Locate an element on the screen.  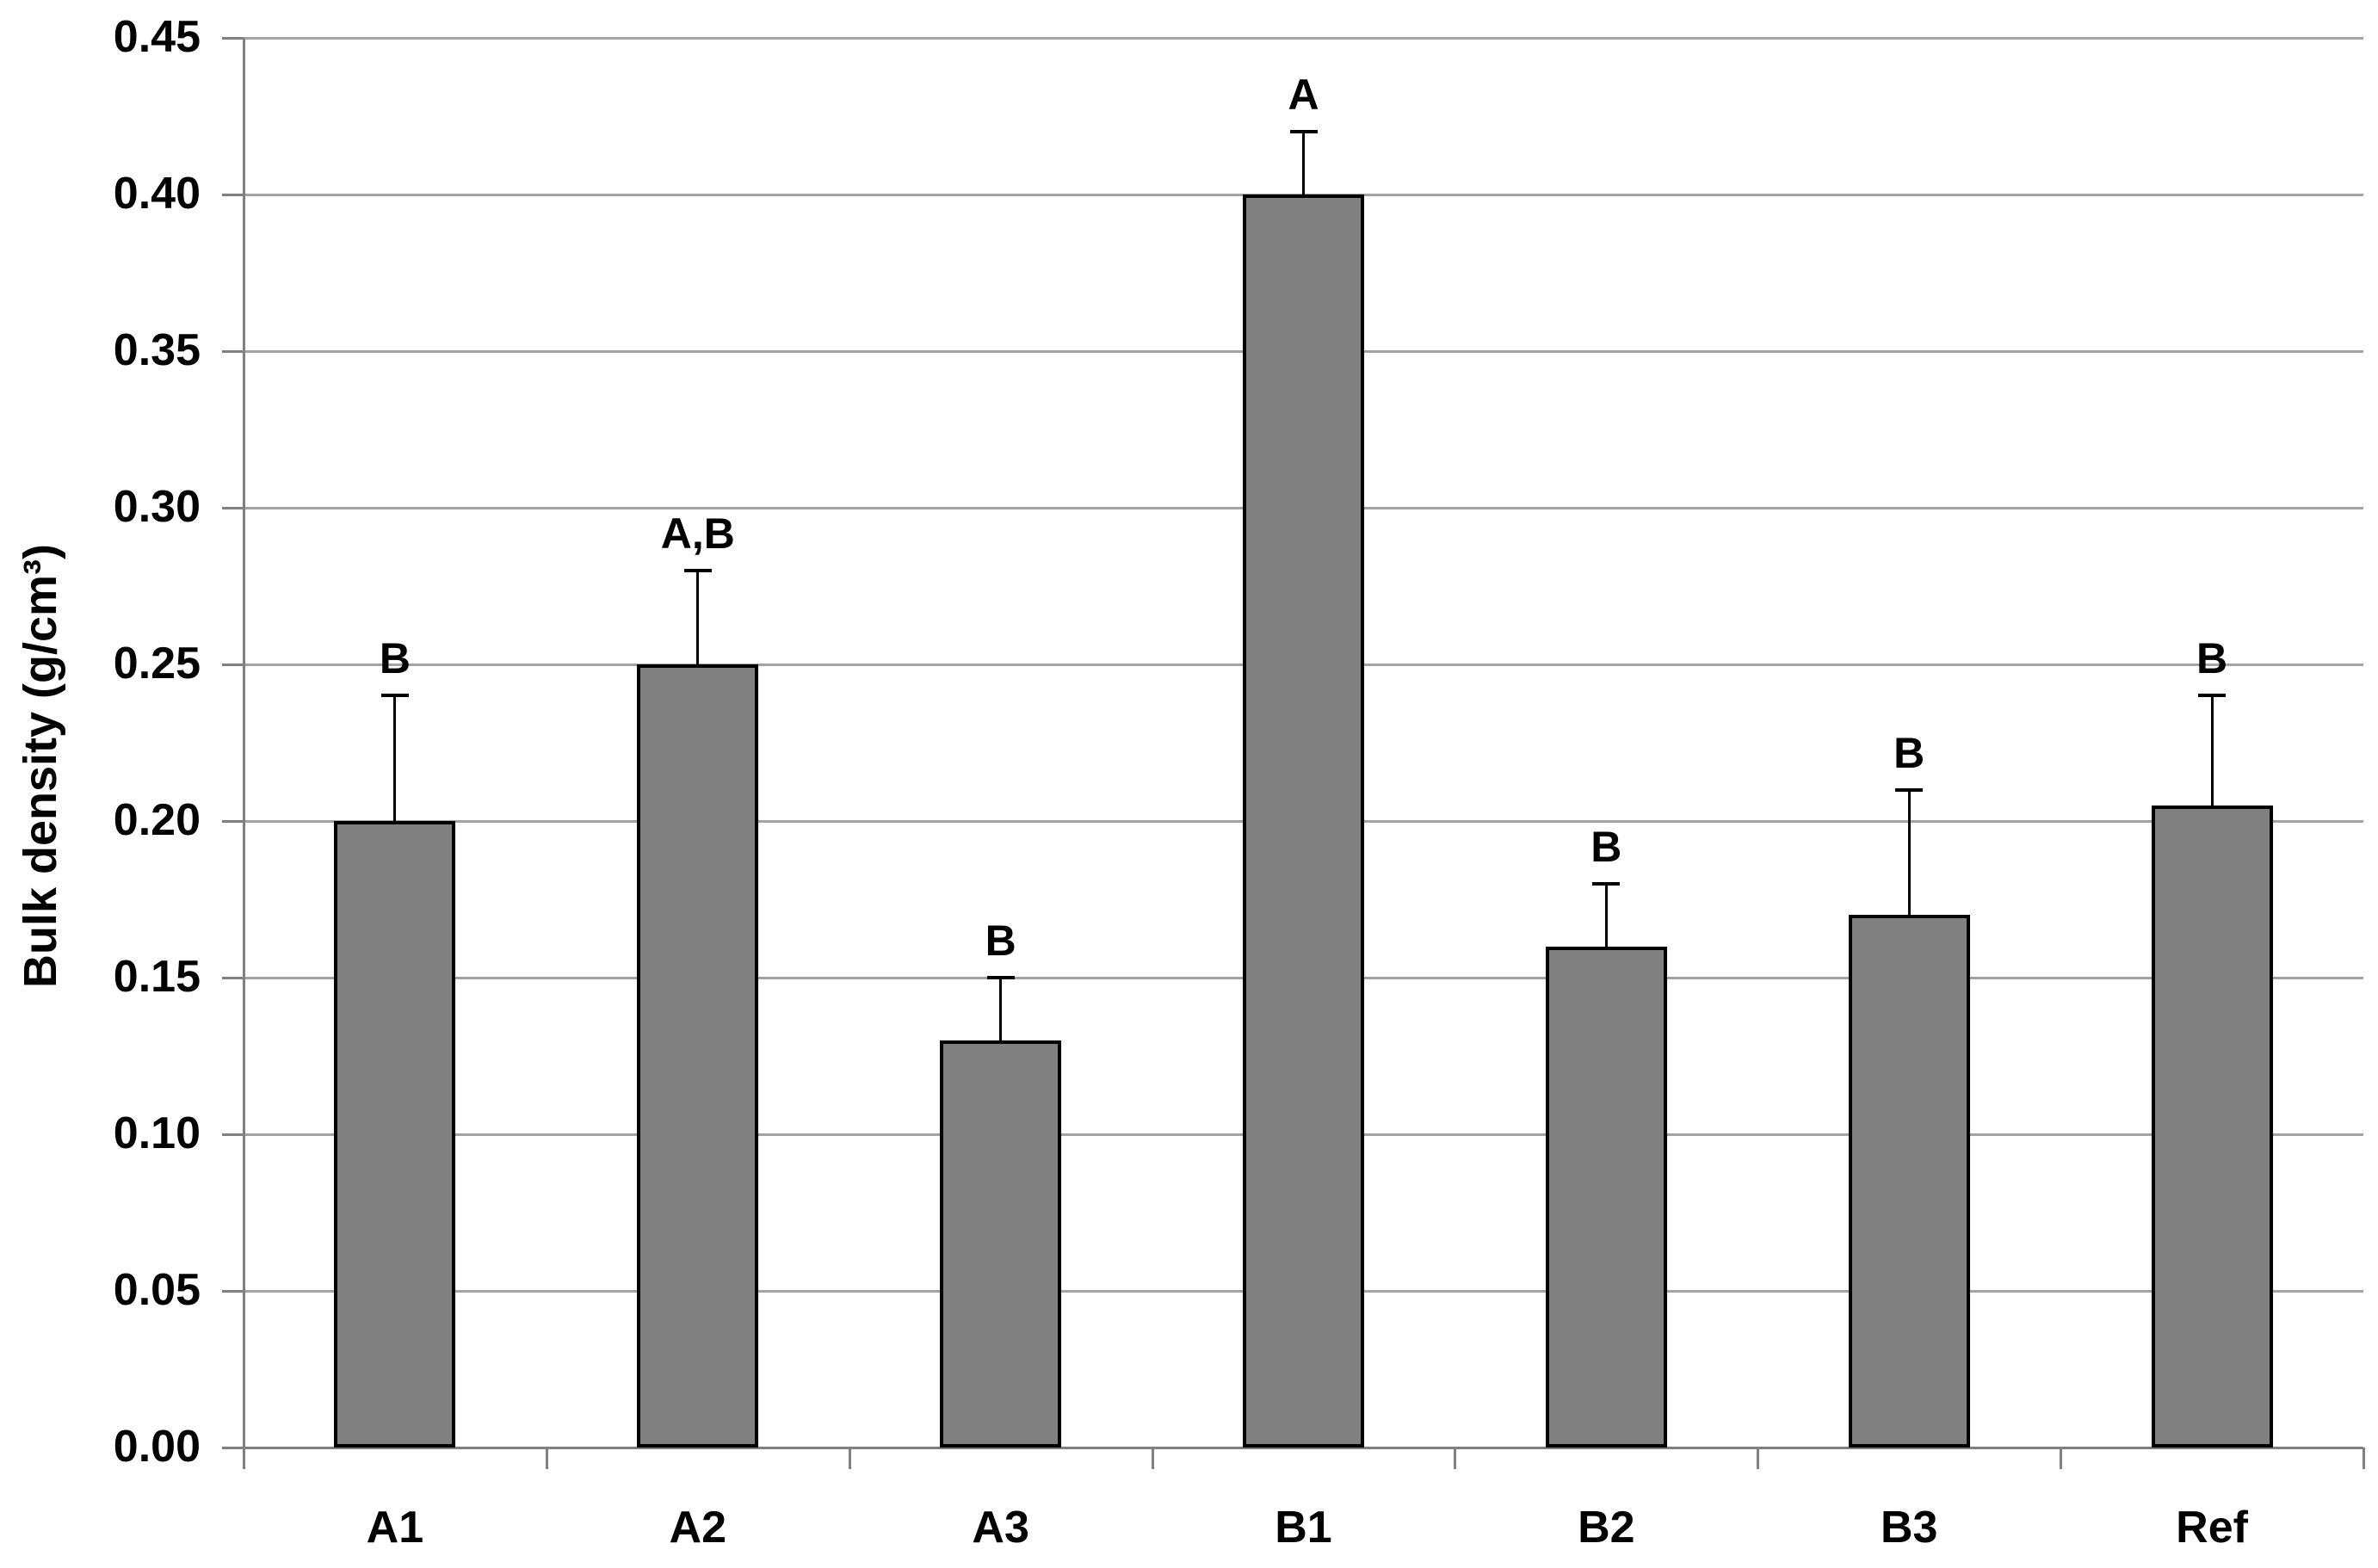
y-tick-label: 0.30 is located at coordinates (157, 507).